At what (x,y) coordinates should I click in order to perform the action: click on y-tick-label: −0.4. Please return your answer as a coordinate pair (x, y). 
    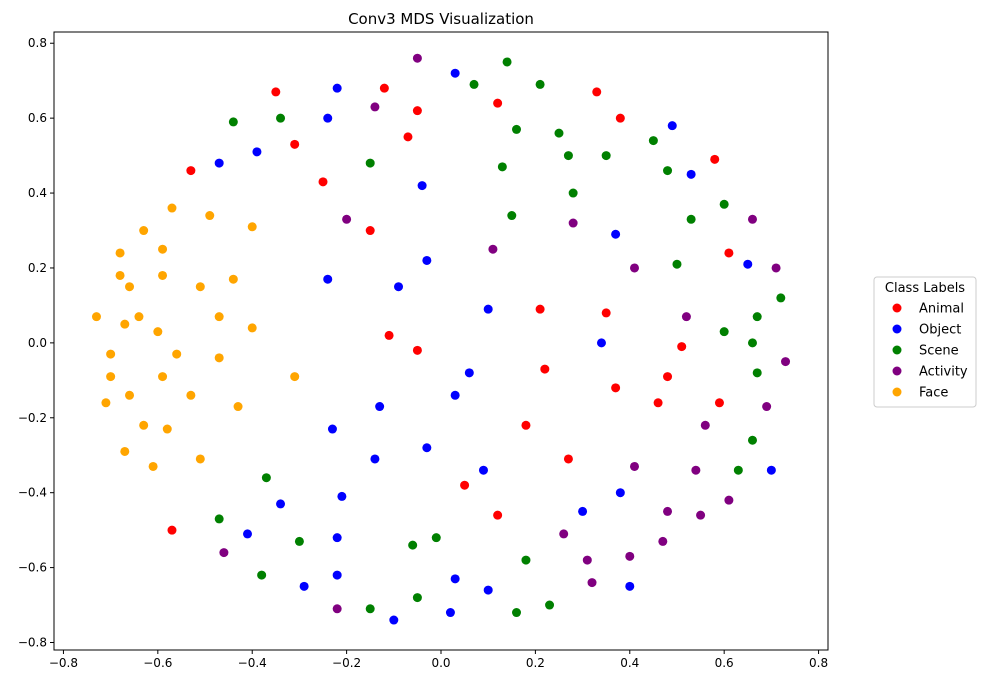
    Looking at the image, I should click on (32, 493).